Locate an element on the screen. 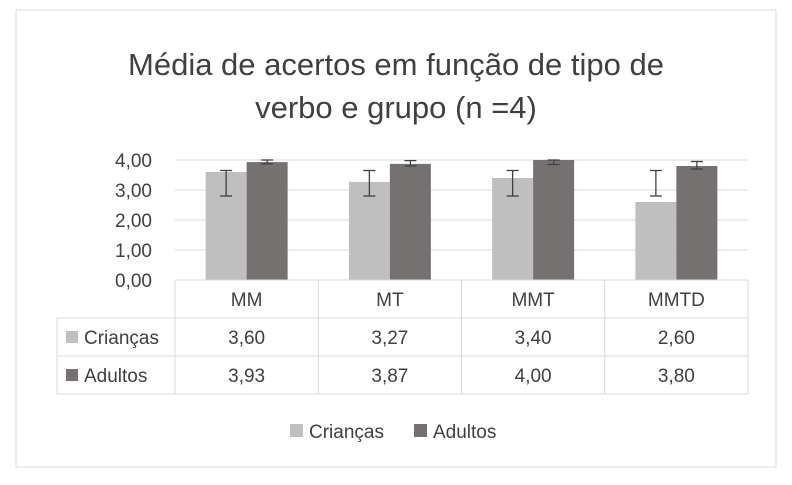 This screenshot has height=485, width=792. x-tick-label: MT is located at coordinates (390, 300).